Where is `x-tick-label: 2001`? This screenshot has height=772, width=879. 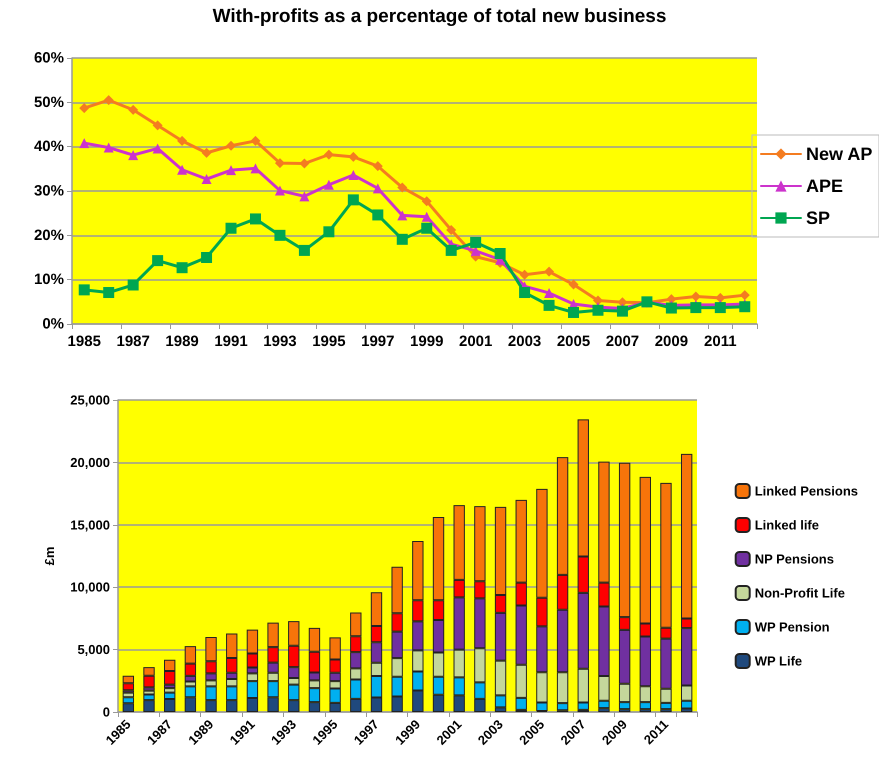 x-tick-label: 2001 is located at coordinates (475, 341).